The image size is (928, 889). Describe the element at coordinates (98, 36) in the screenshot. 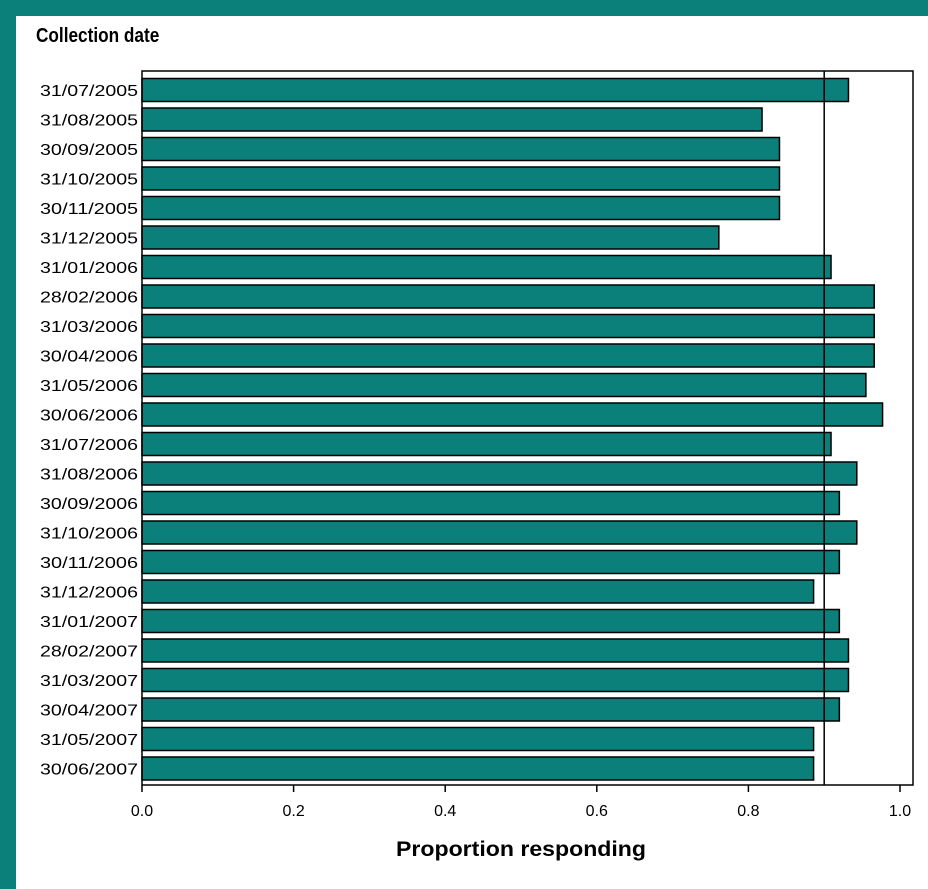

I see `chart-title: Collection date` at that location.